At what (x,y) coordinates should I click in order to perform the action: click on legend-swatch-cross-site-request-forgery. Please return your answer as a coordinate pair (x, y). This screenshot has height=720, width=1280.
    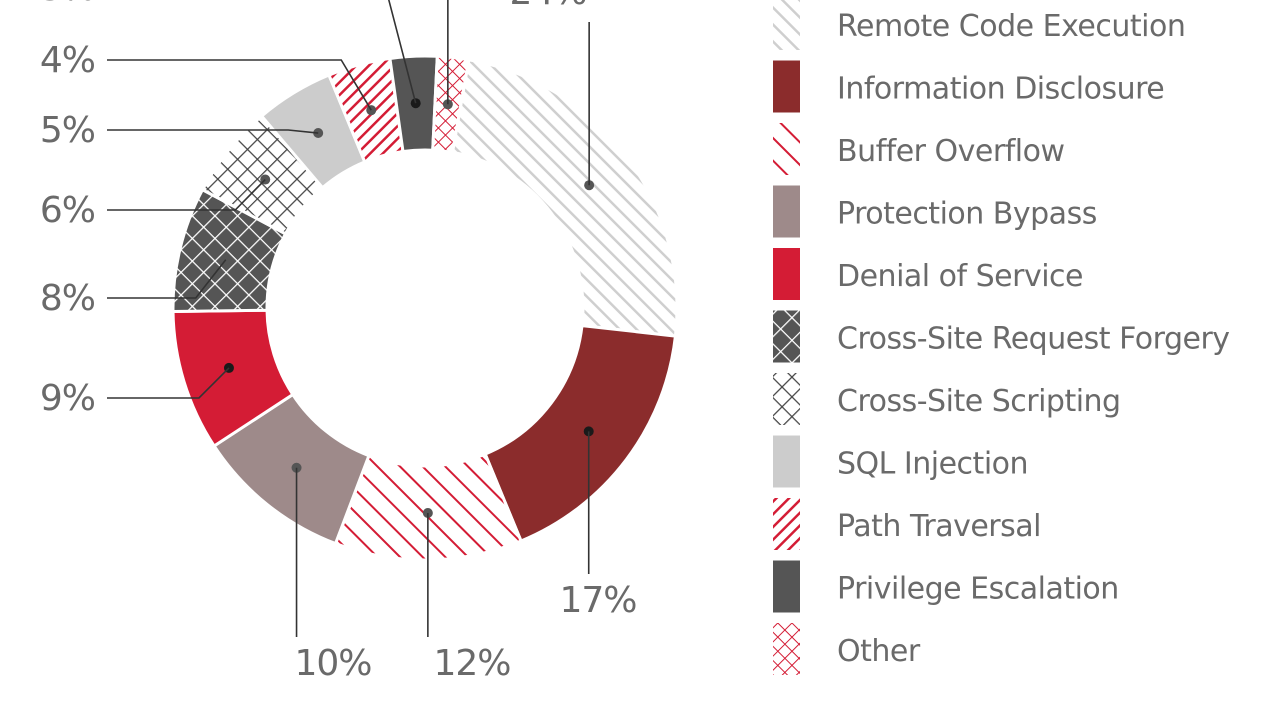
    Looking at the image, I should click on (786, 336).